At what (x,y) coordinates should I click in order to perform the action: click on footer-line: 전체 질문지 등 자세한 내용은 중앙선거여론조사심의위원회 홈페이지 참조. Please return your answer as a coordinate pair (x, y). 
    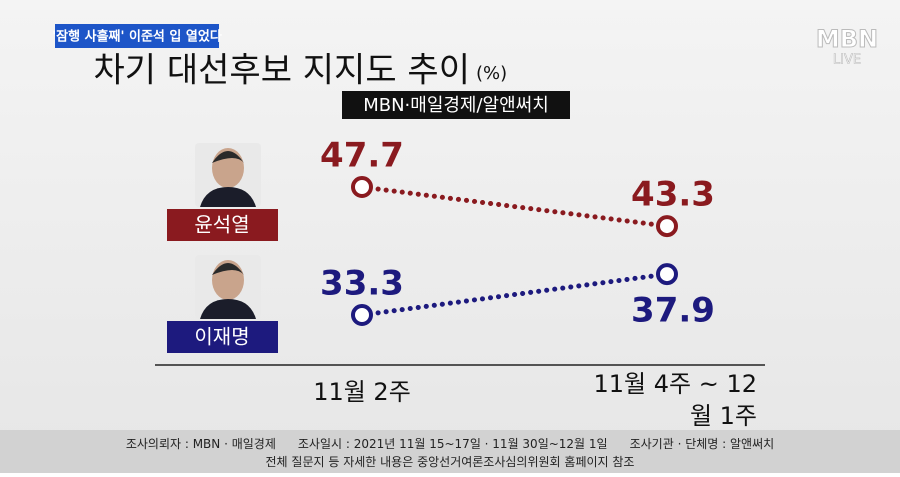
    Looking at the image, I should click on (450, 462).